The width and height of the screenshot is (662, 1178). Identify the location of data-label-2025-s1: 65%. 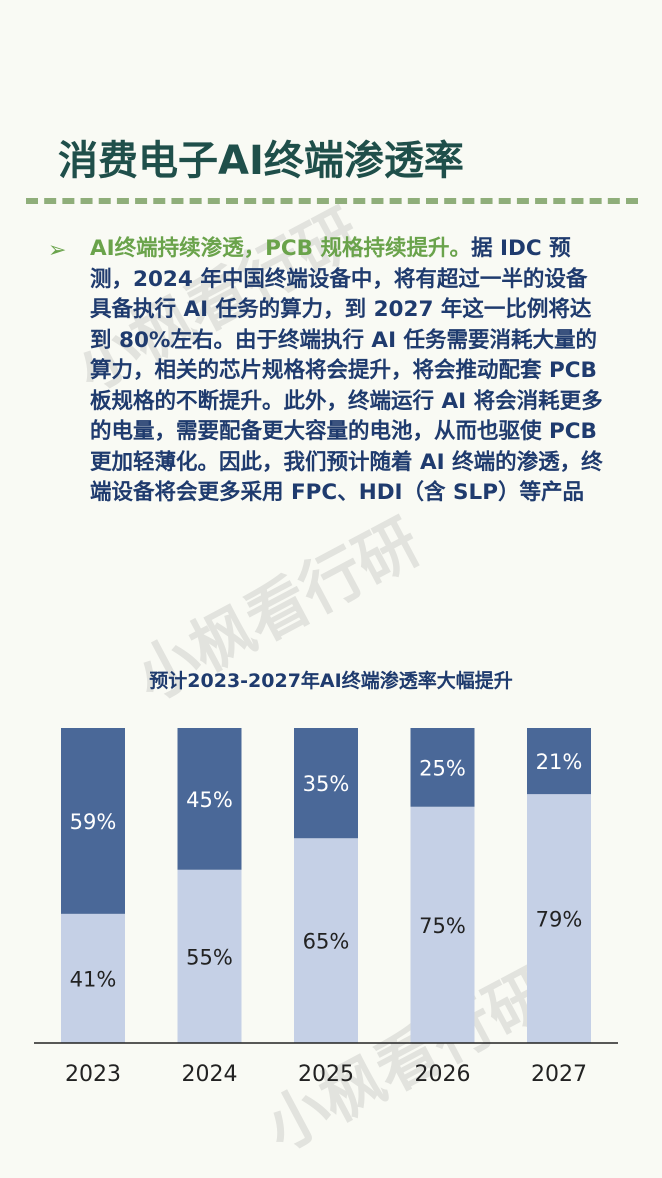
(326, 942).